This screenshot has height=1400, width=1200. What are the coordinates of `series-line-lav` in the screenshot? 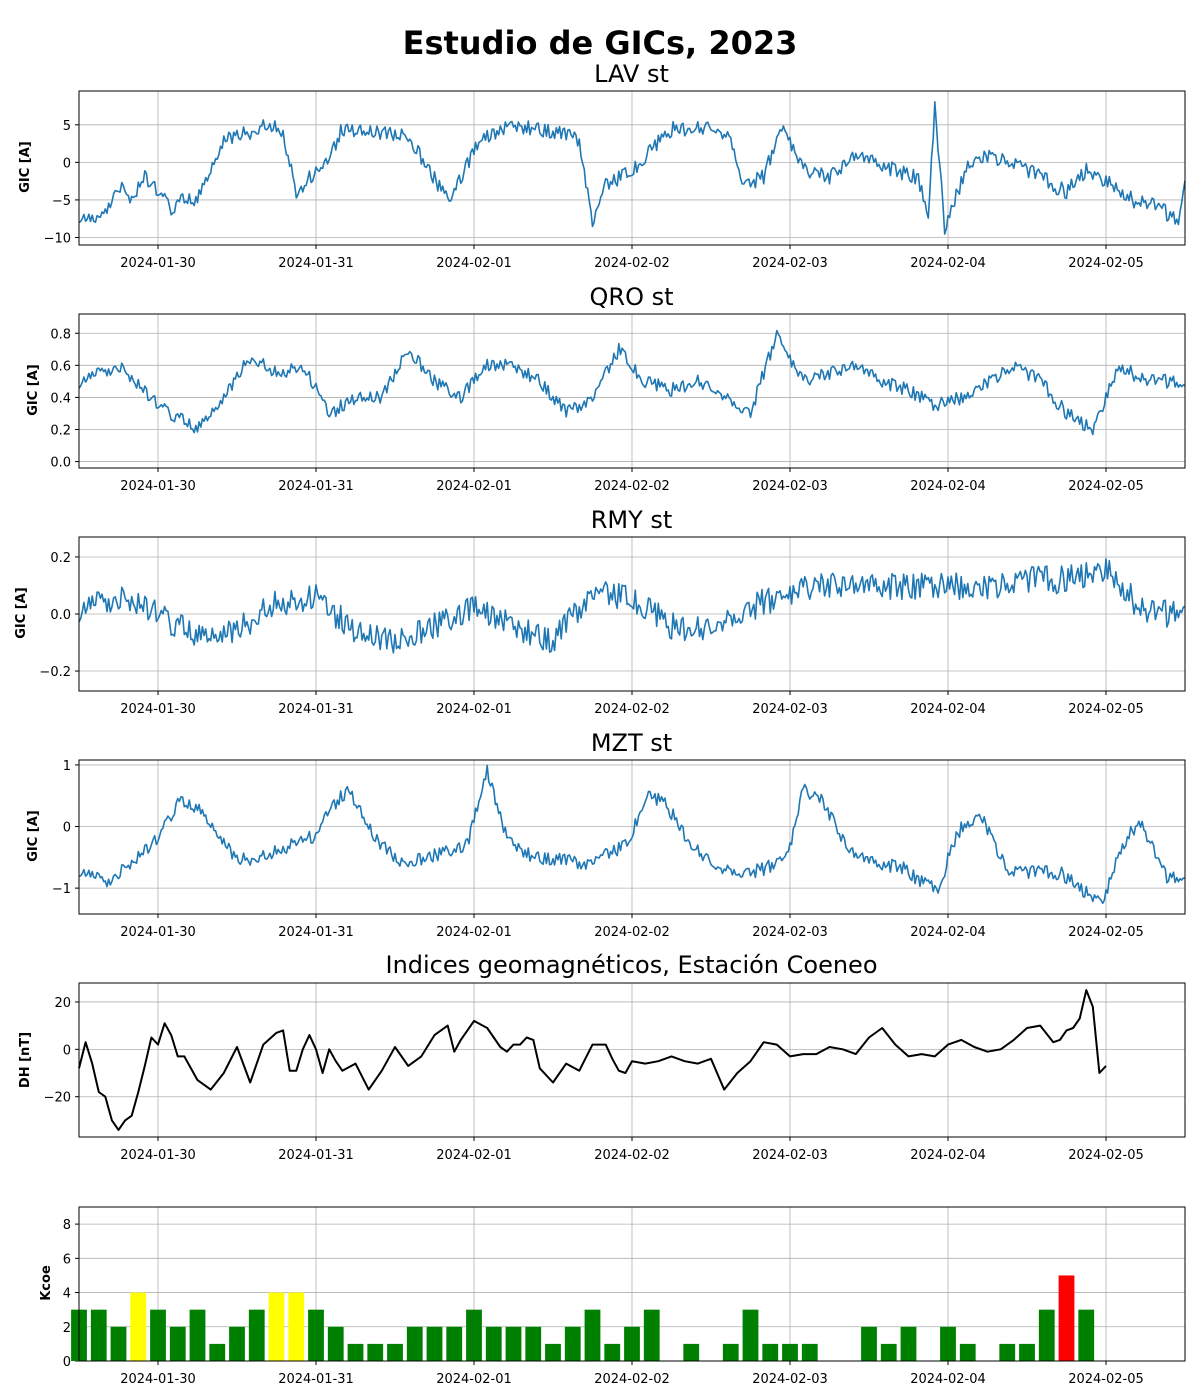 It's located at (632, 168).